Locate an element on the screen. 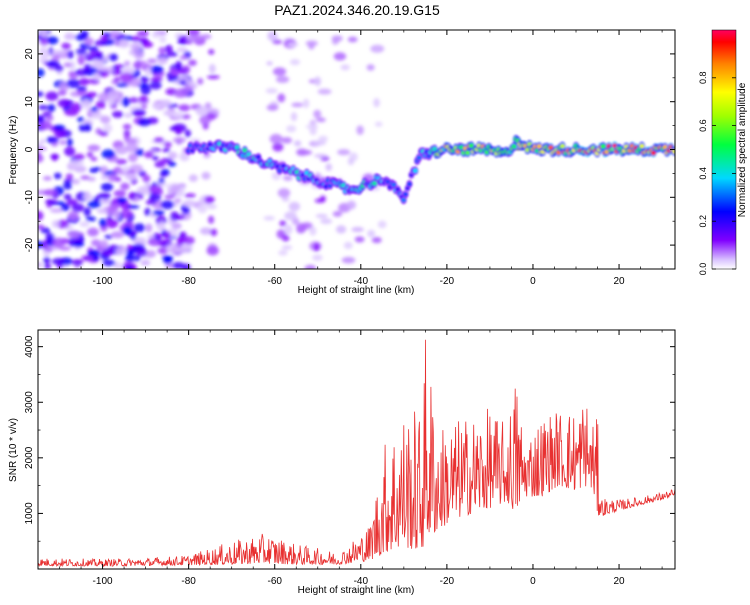  spectrogram-x-label: Height of straight line (km) is located at coordinates (356, 290).